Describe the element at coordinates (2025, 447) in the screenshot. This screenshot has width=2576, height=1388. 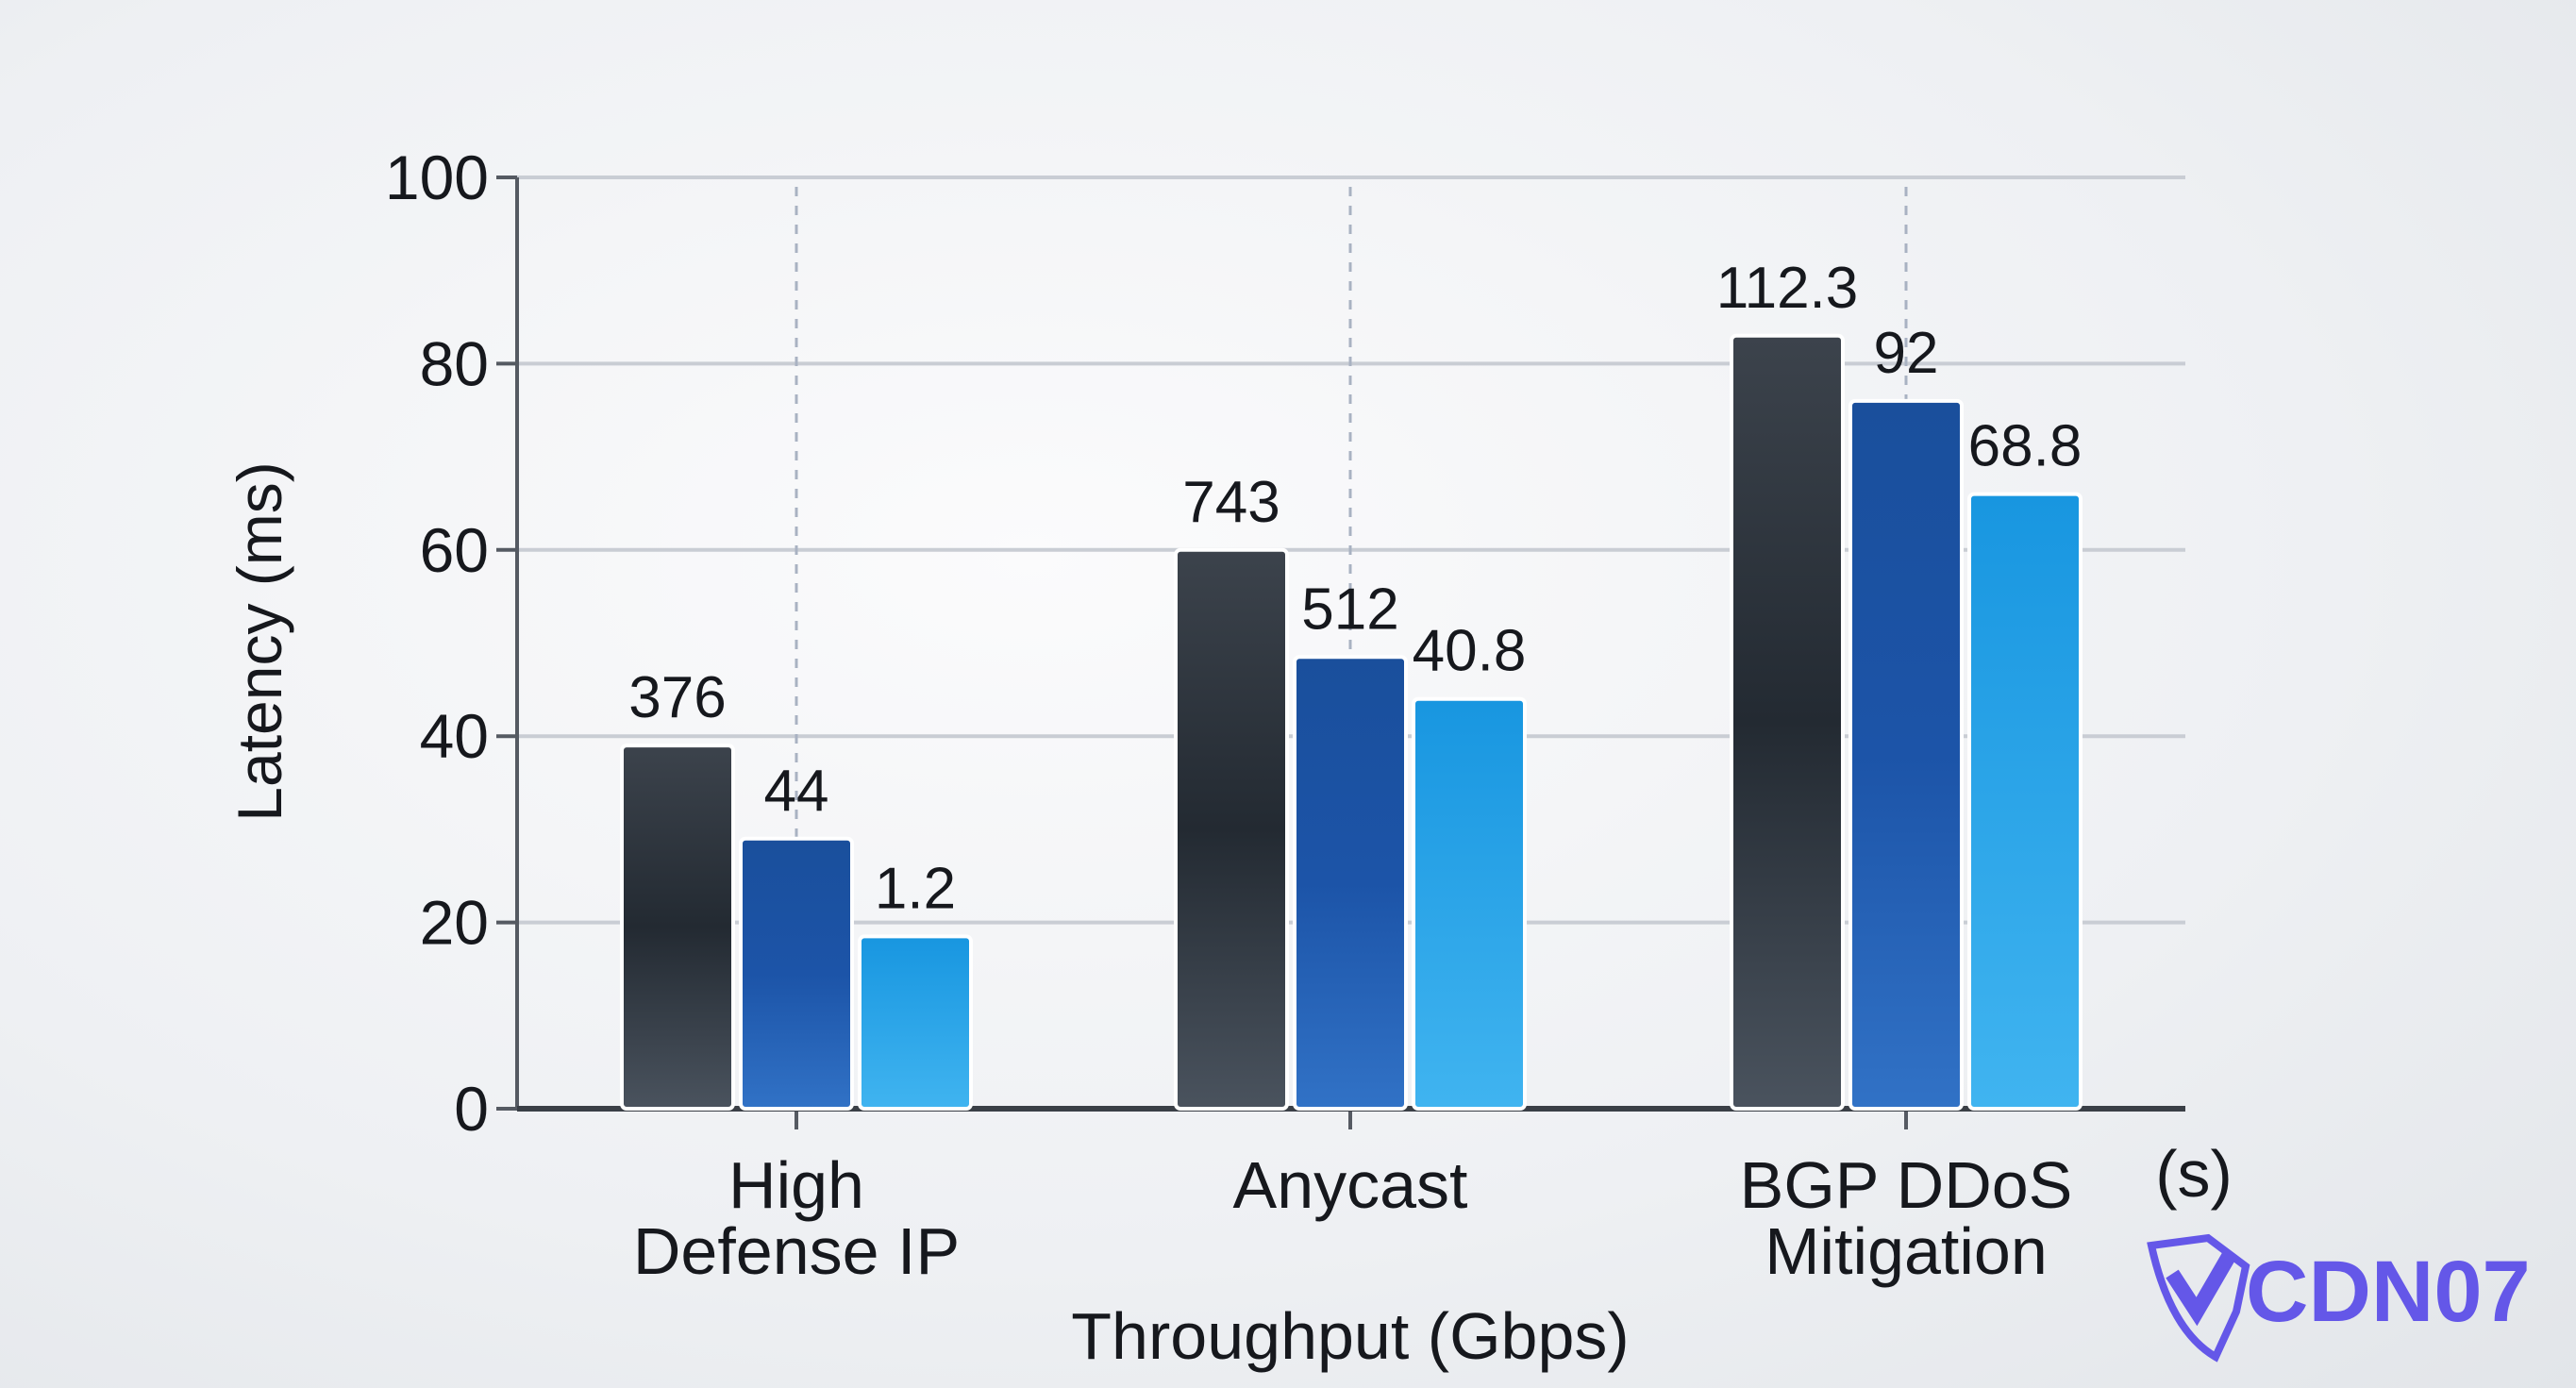
I see `bar-value-label: 68.8` at that location.